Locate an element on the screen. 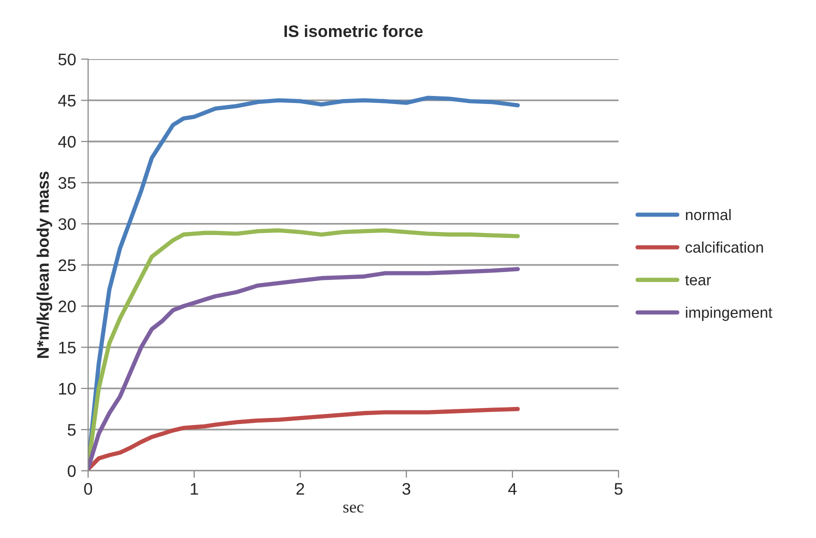  y-tick-label: 5 is located at coordinates (72, 430).